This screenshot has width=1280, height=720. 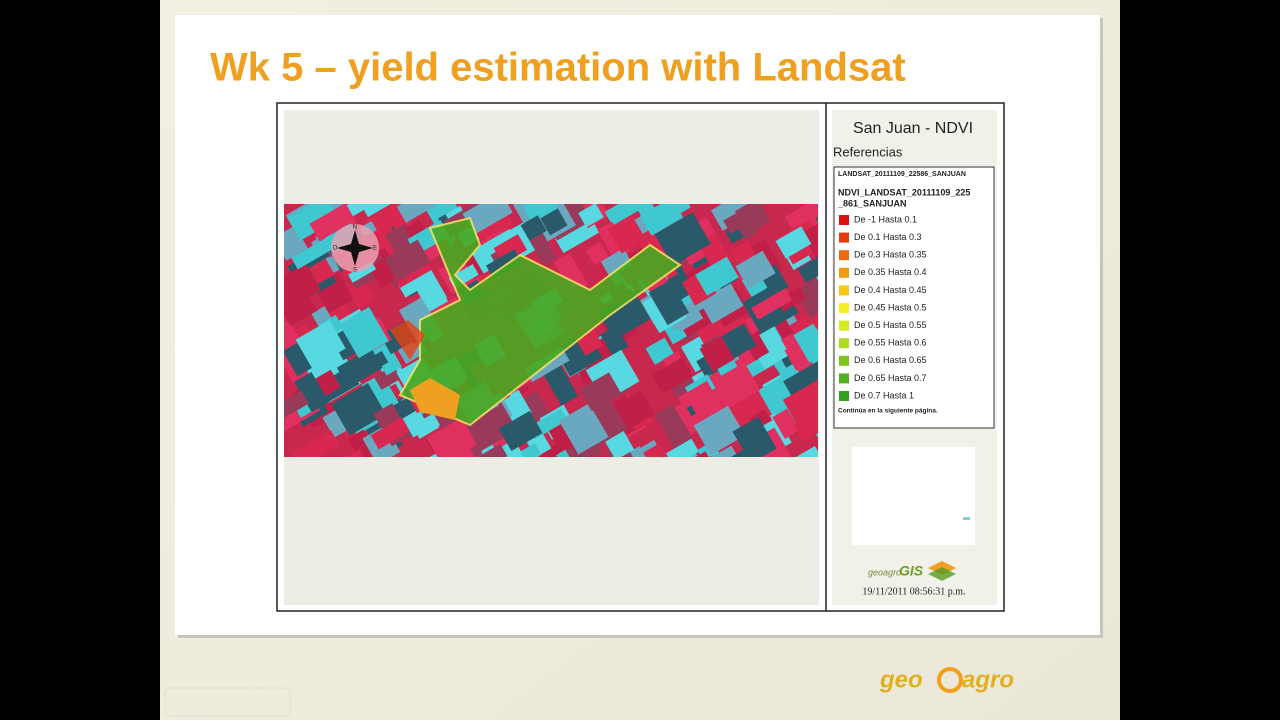 What do you see at coordinates (872, 203) in the screenshot?
I see `ndvi-layer-name: _861_SANJUAN` at bounding box center [872, 203].